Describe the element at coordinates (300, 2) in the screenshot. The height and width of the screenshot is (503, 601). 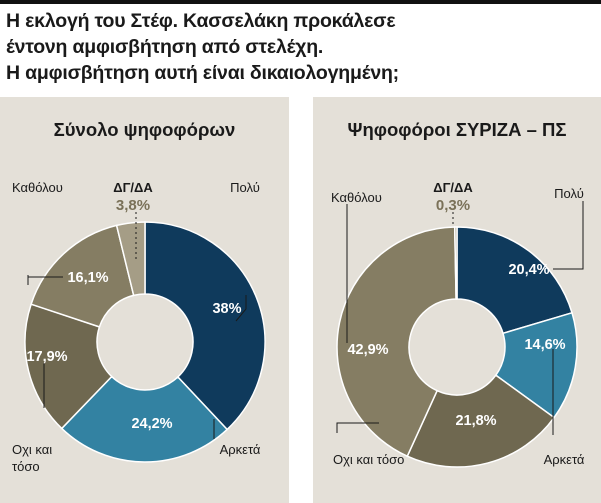
I see `top-rule` at that location.